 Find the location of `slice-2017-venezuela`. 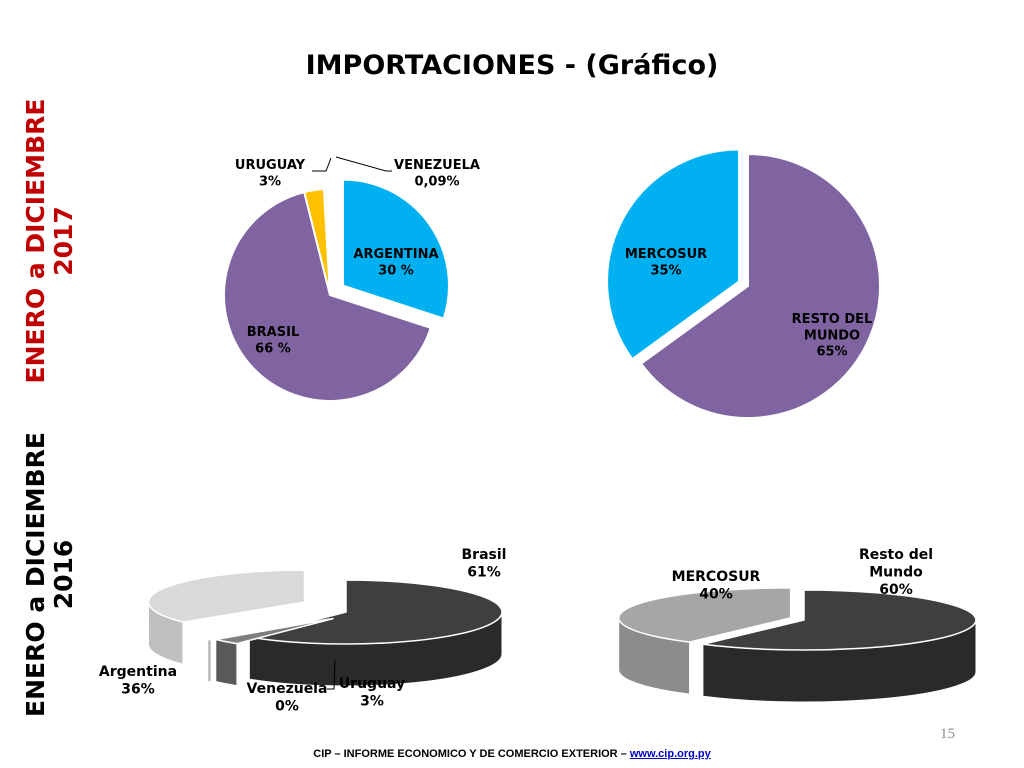

slice-2017-venezuela is located at coordinates (326, 241).